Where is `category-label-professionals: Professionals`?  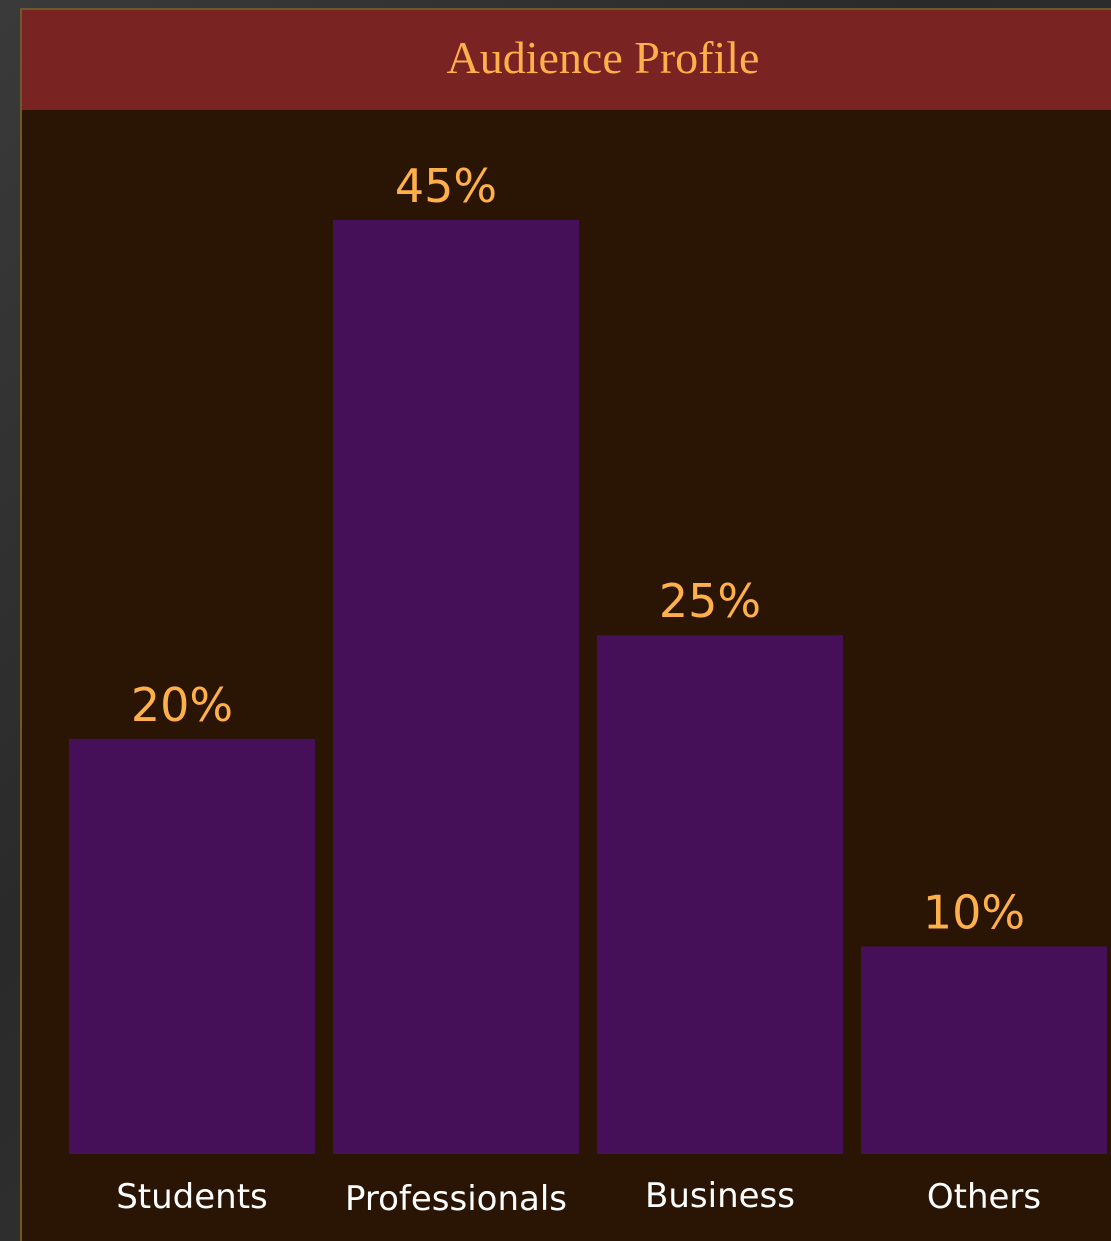
category-label-professionals: Professionals is located at coordinates (456, 1199).